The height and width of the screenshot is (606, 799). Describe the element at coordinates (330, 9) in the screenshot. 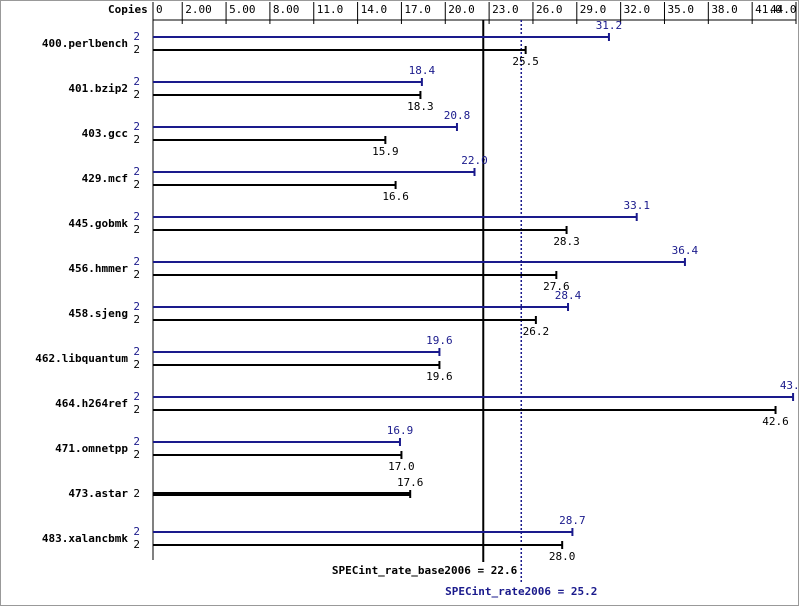

I see `x-tick-label: 11.0` at that location.